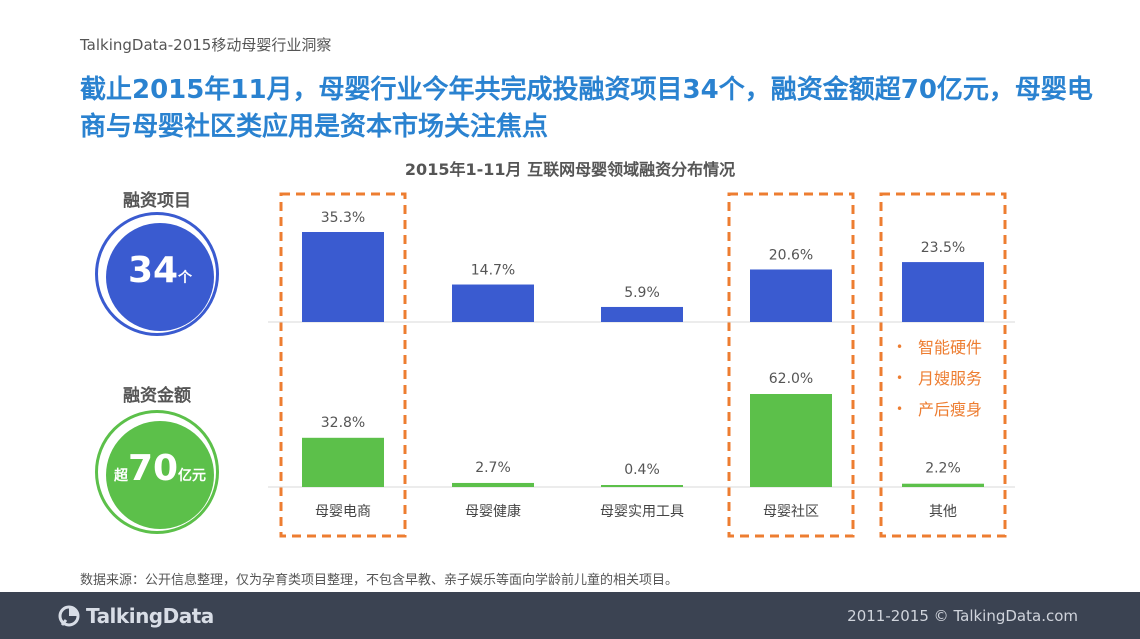 This screenshot has width=1140, height=639. I want to click on amount-label: 融资金额, so click(157, 396).